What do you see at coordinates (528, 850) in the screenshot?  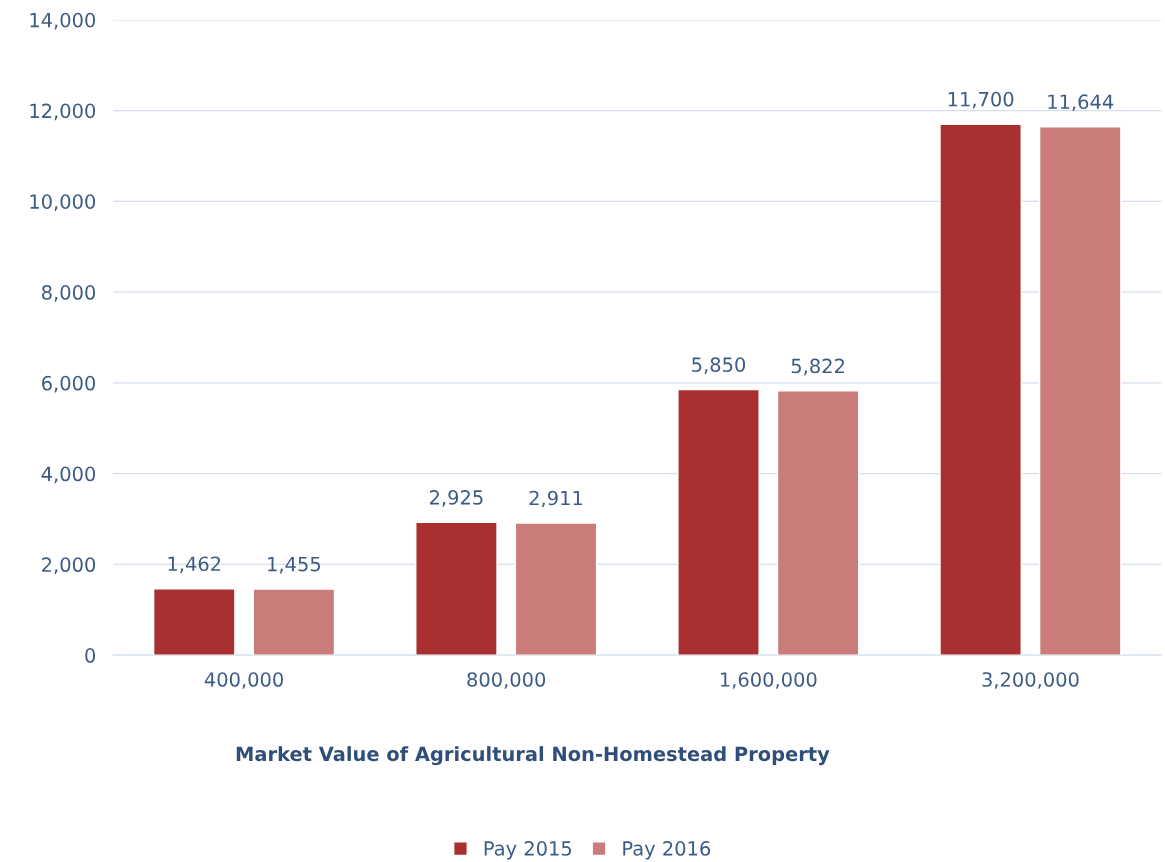 I see `legend-label: Pay 2015` at bounding box center [528, 850].